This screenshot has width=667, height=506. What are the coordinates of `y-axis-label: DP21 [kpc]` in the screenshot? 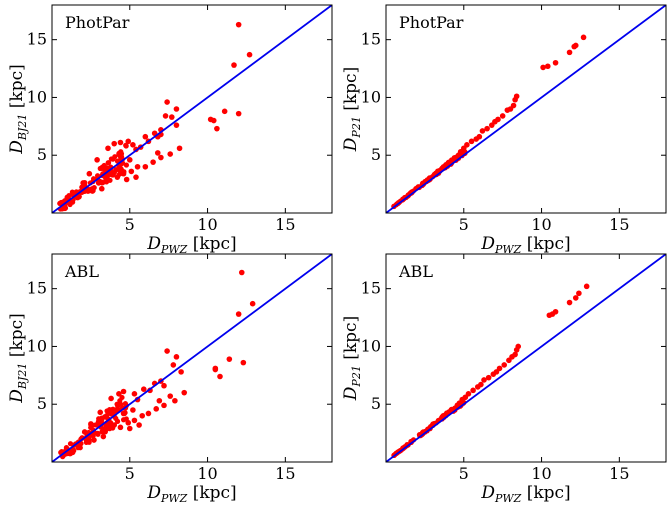 It's located at (352, 109).